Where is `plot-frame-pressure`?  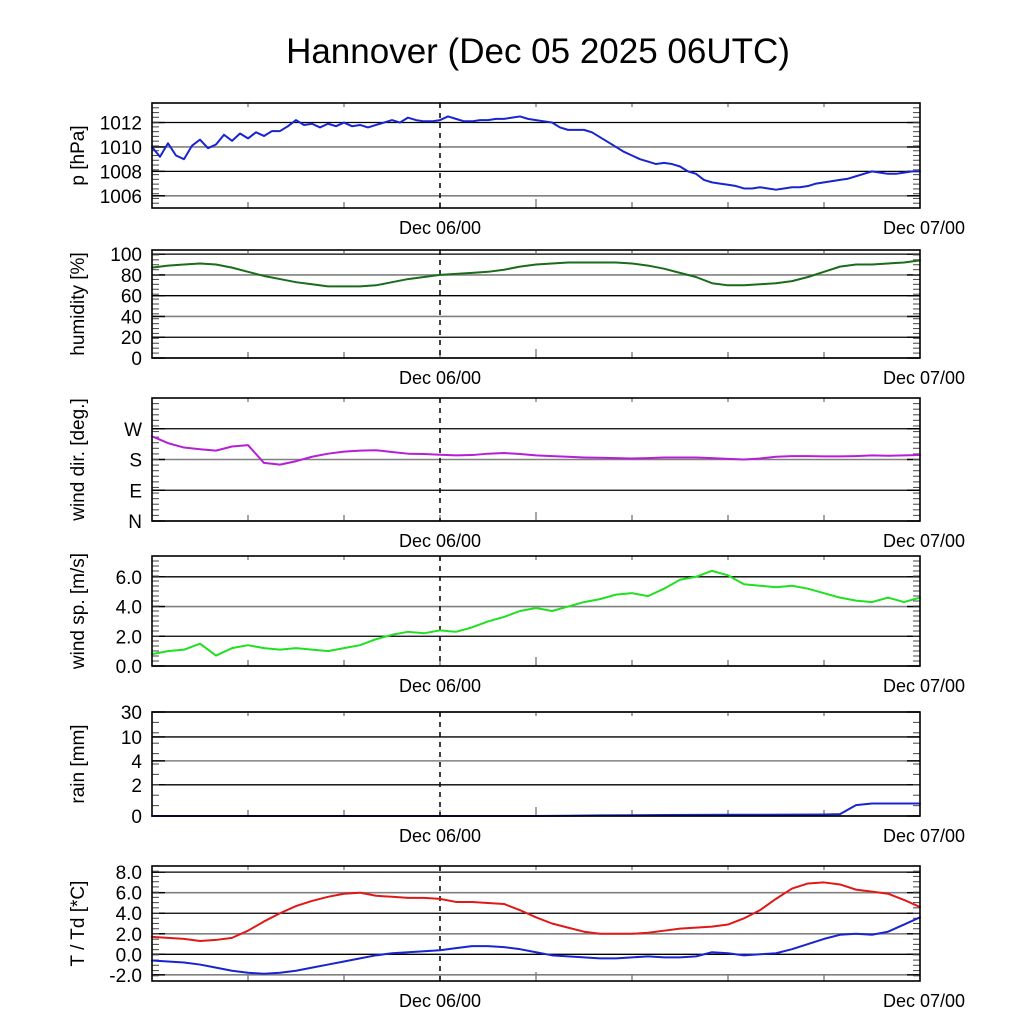 plot-frame-pressure is located at coordinates (536, 155).